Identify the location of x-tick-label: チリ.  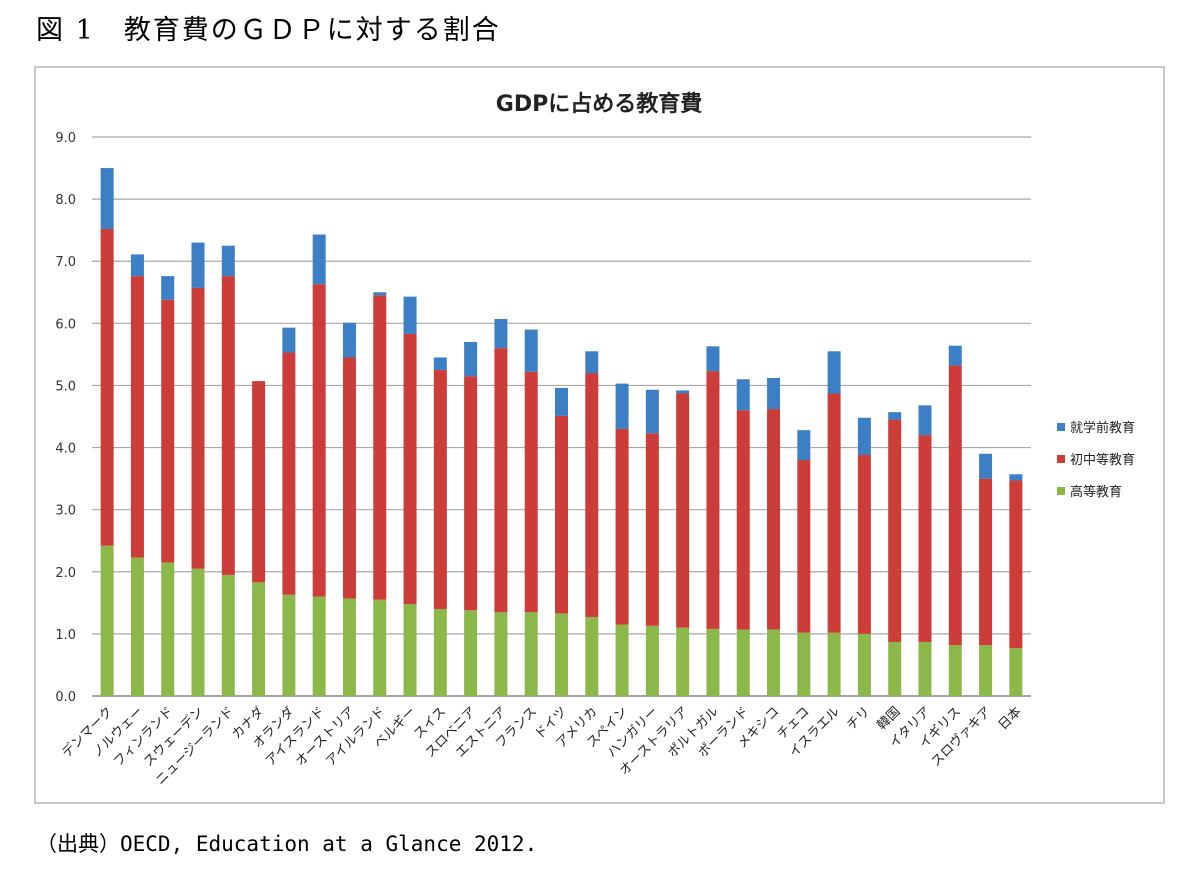
(858, 718).